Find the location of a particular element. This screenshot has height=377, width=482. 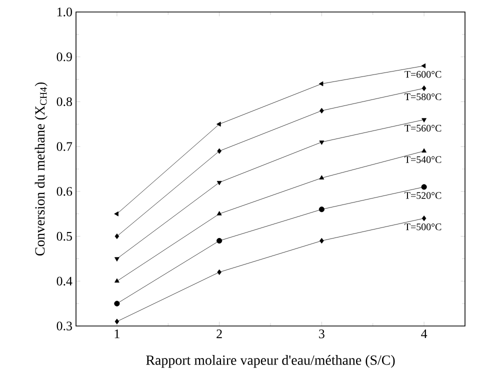

y-tick-label: 1.0 is located at coordinates (64, 12).